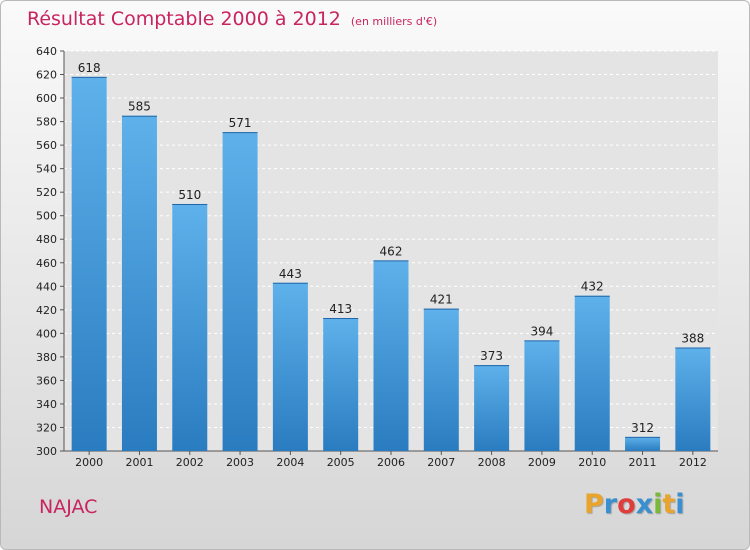  Describe the element at coordinates (541, 331) in the screenshot. I see `bar-value-label: 394` at that location.